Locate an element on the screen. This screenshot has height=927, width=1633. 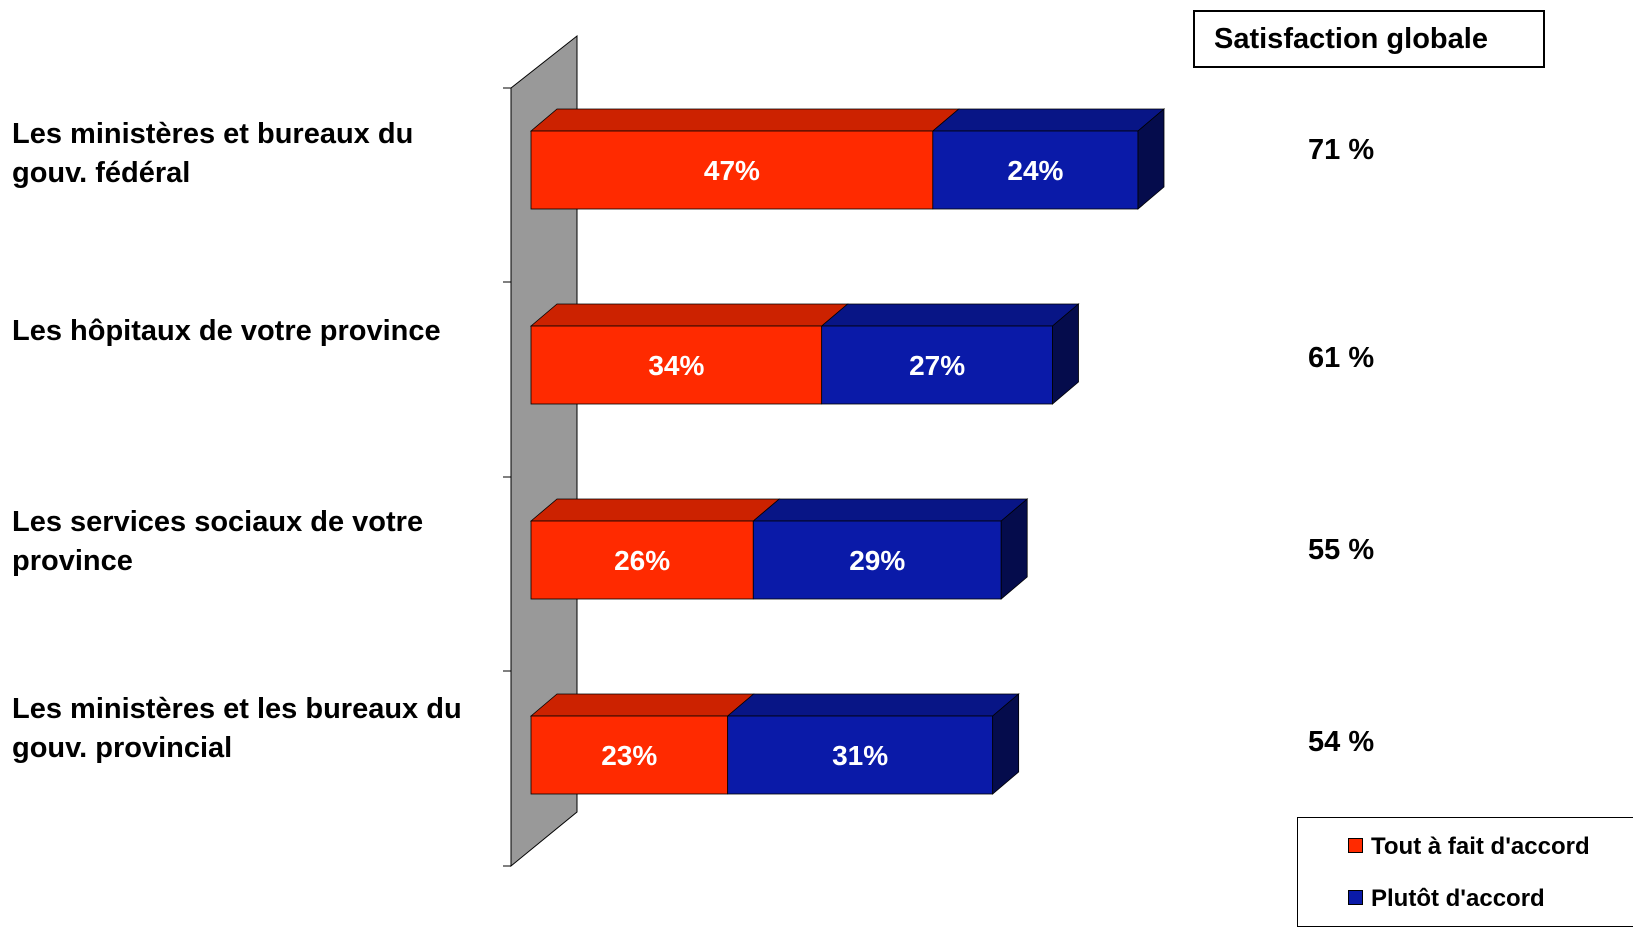
category-label-2: Les hôpitaux de votre province is located at coordinates (226, 331).